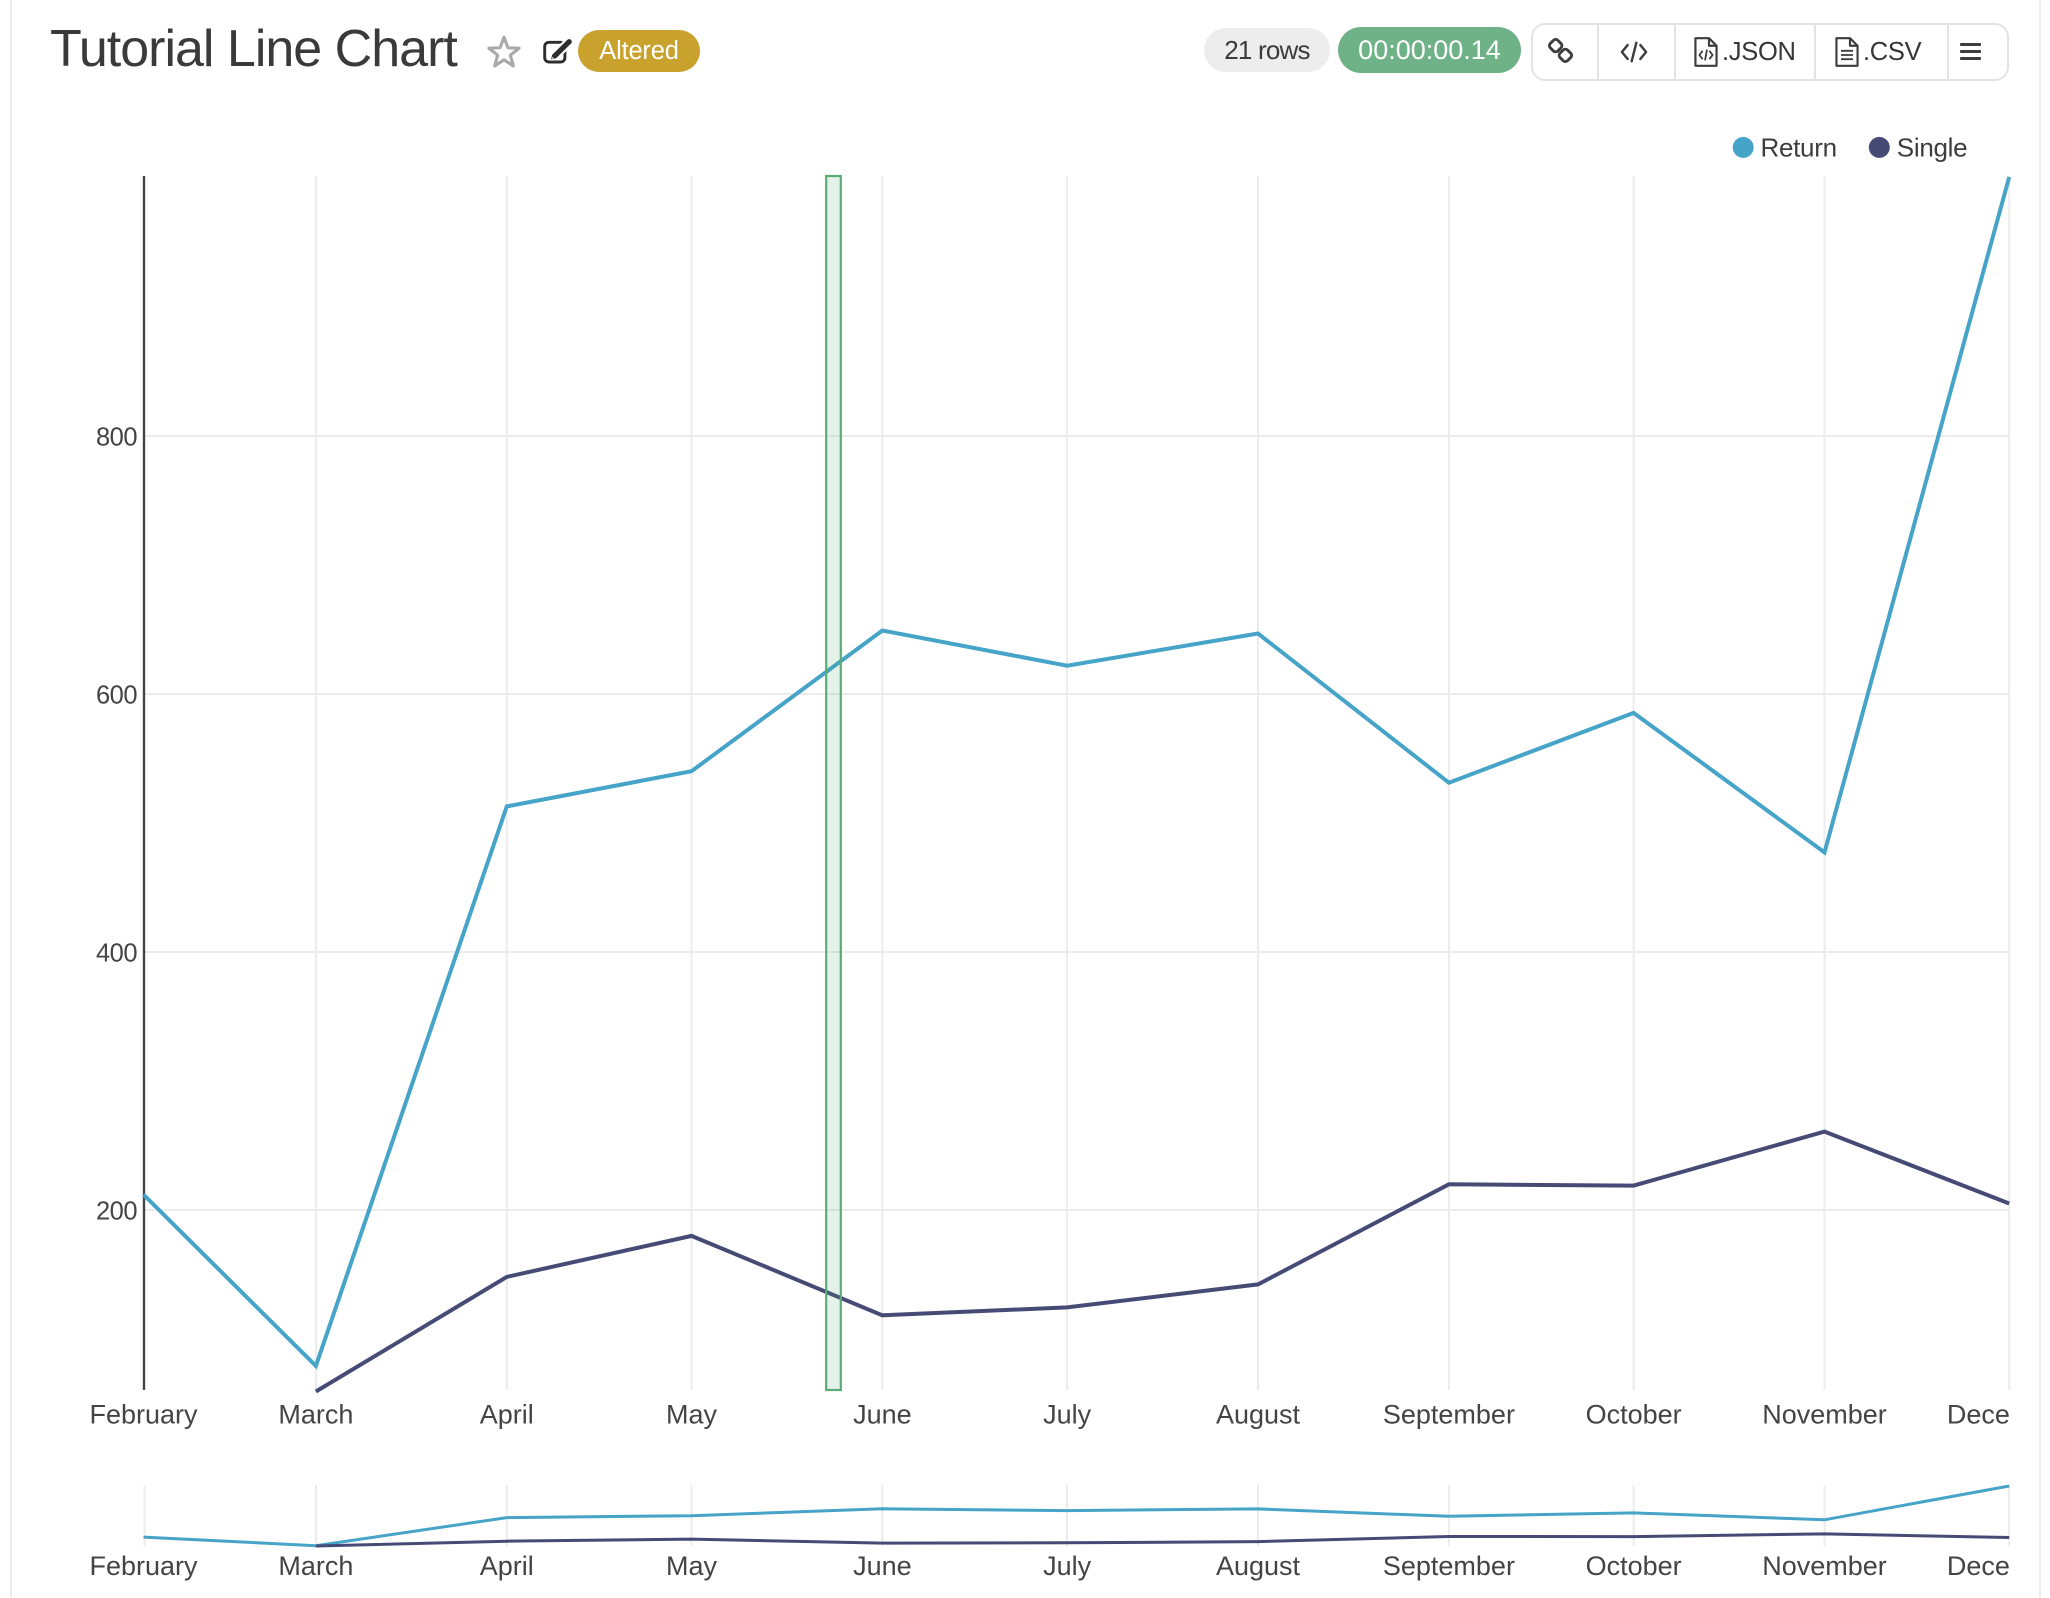 The width and height of the screenshot is (2050, 1598). I want to click on svg-text: 600, so click(116, 695).